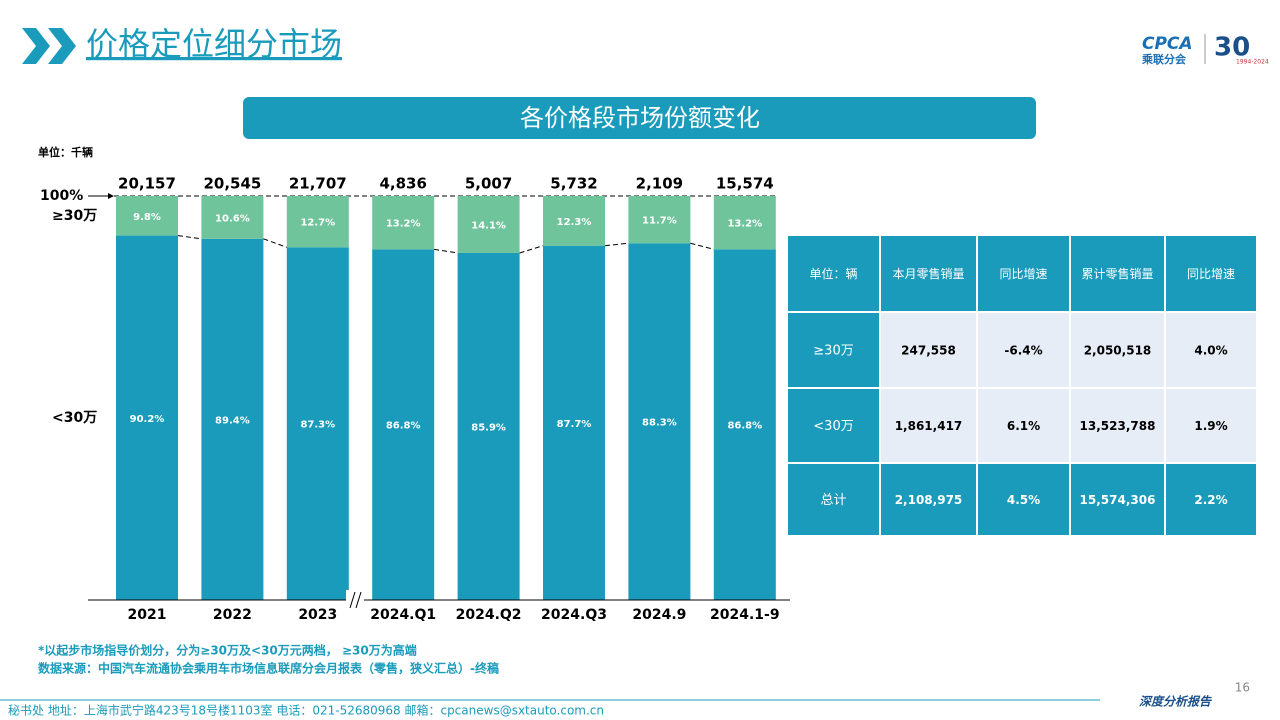 The height and width of the screenshot is (720, 1280). What do you see at coordinates (268, 668) in the screenshot?
I see `footnote: 数据来源：中国汽车流通协会乘用车市场信息联席分会月报表（零售，狭义汇总）-终稿` at bounding box center [268, 668].